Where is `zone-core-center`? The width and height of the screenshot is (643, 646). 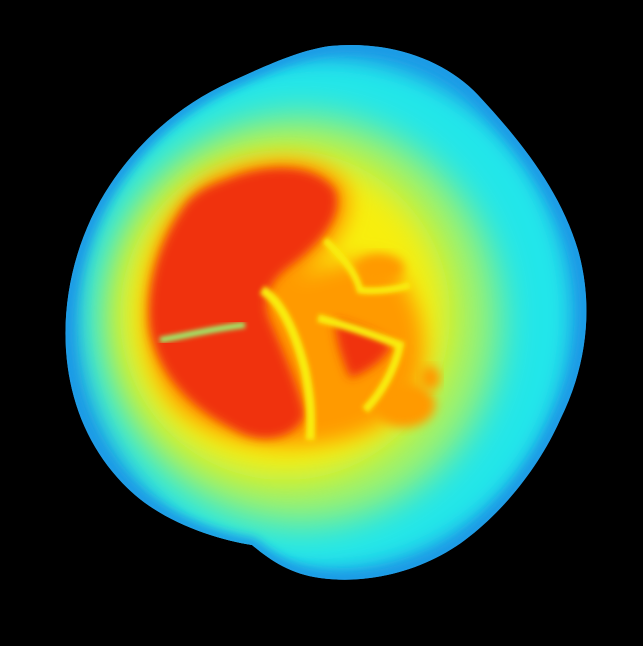 zone-core-center is located at coordinates (363, 349).